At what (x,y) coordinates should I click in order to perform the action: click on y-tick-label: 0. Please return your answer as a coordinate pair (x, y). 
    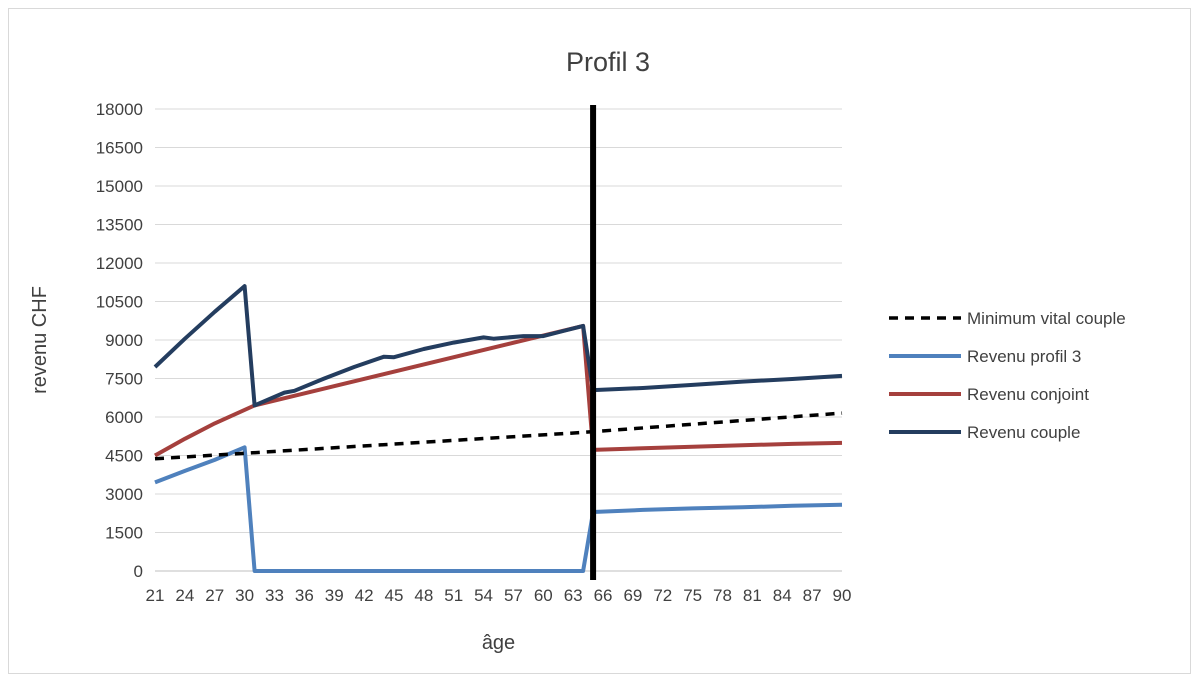
    Looking at the image, I should click on (138, 571).